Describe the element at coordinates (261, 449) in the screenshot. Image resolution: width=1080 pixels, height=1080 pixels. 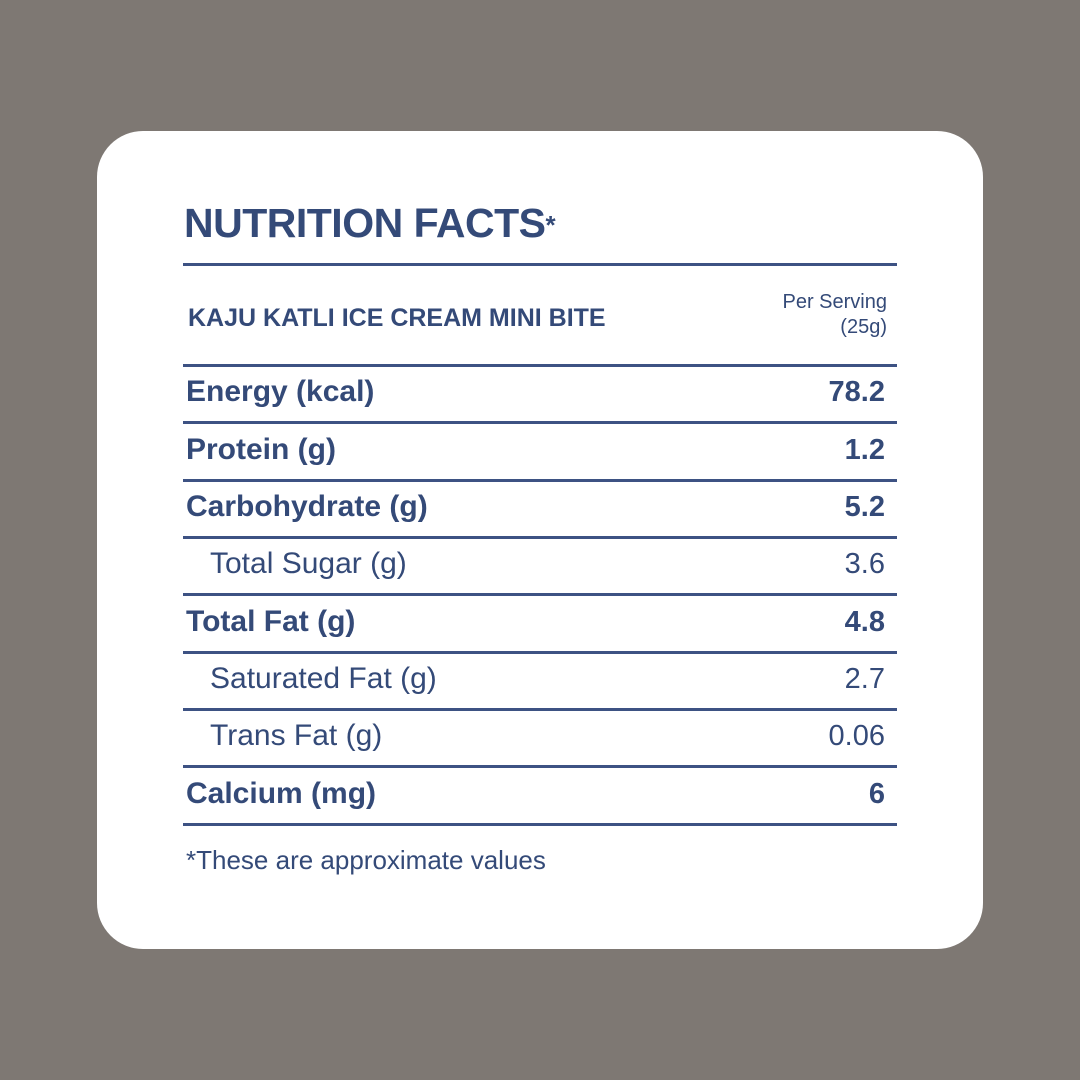
I see `nutrient-label: Protein (g)` at that location.